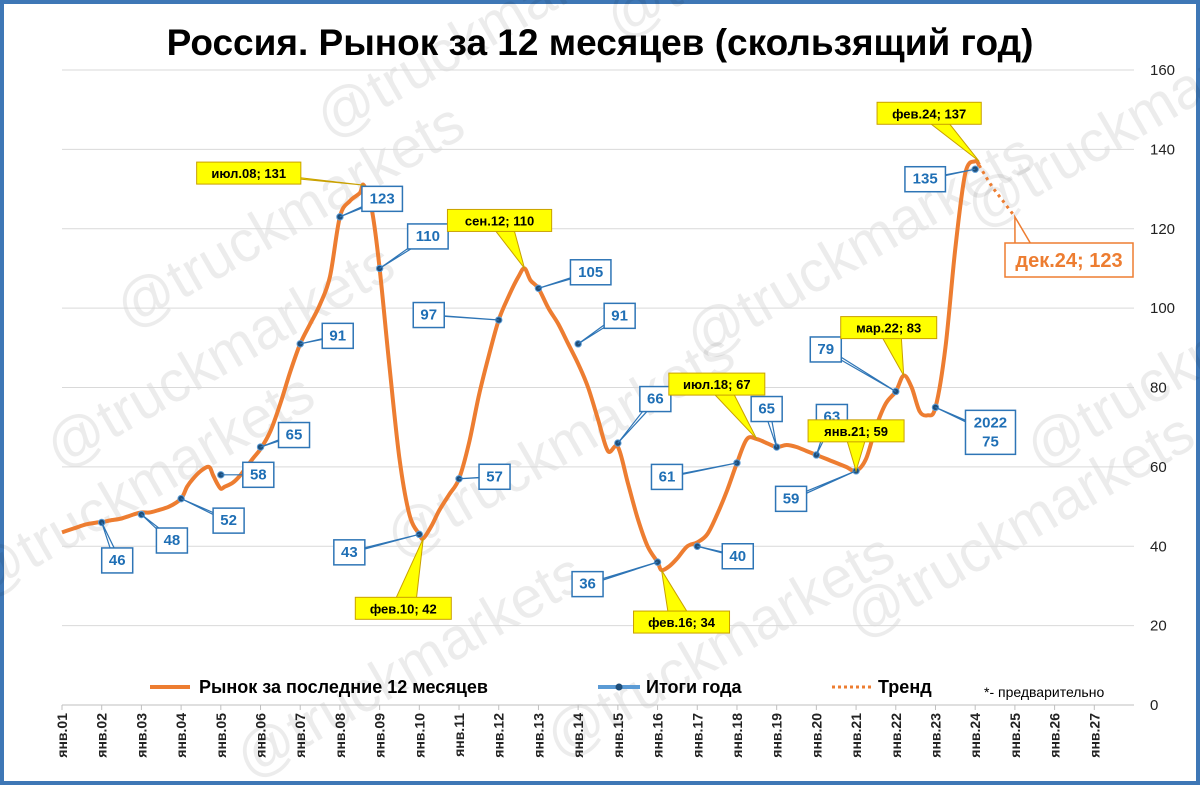 Image resolution: width=1200 pixels, height=785 pixels. I want to click on x-tick-label: янв.13, so click(538, 735).